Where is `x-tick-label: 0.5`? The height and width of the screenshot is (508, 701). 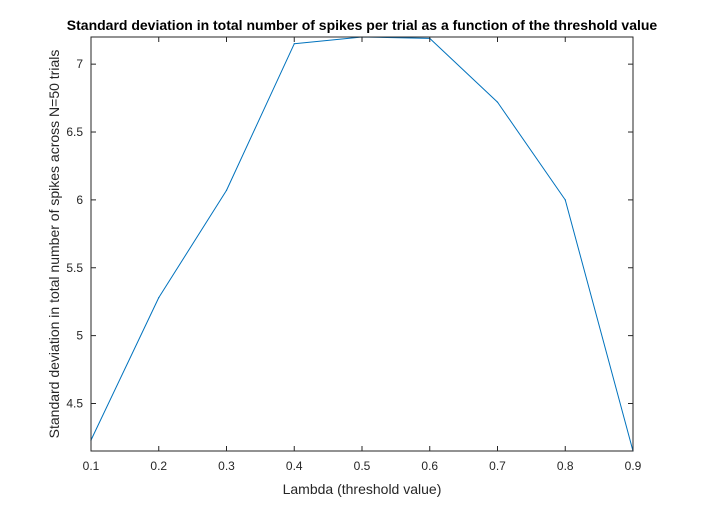
x-tick-label: 0.5 is located at coordinates (362, 466).